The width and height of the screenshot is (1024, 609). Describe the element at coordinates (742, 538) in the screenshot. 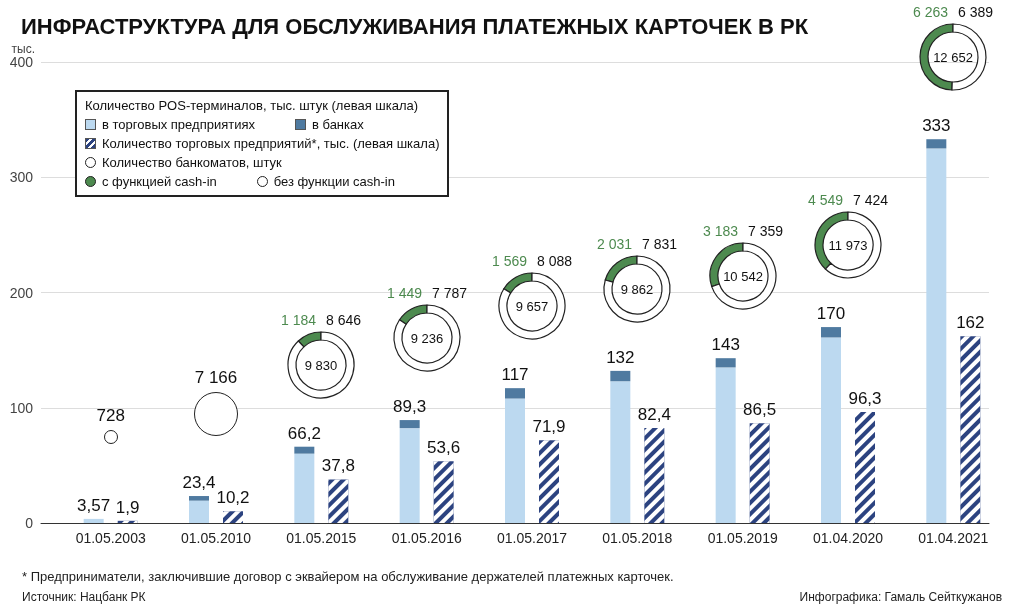

I see `x-tick-label: 01.05.2019` at that location.